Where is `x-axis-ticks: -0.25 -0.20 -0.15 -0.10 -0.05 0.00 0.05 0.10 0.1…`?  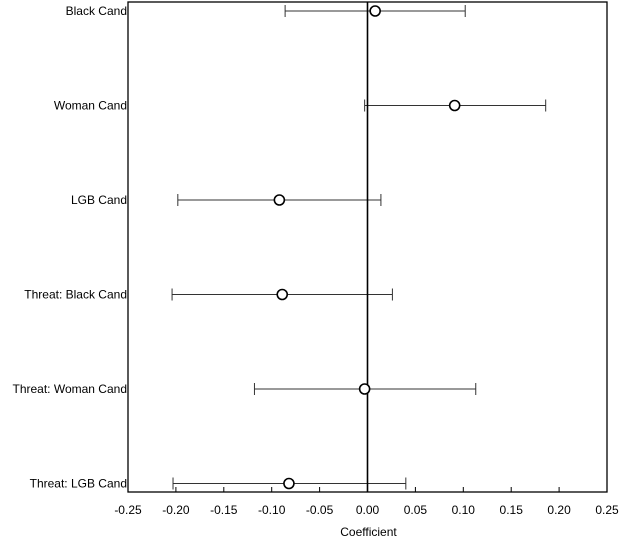 x-axis-ticks: -0.25 -0.20 -0.15 -0.10 -0.05 0.00 0.05 0.10 0.1… is located at coordinates (366, 502).